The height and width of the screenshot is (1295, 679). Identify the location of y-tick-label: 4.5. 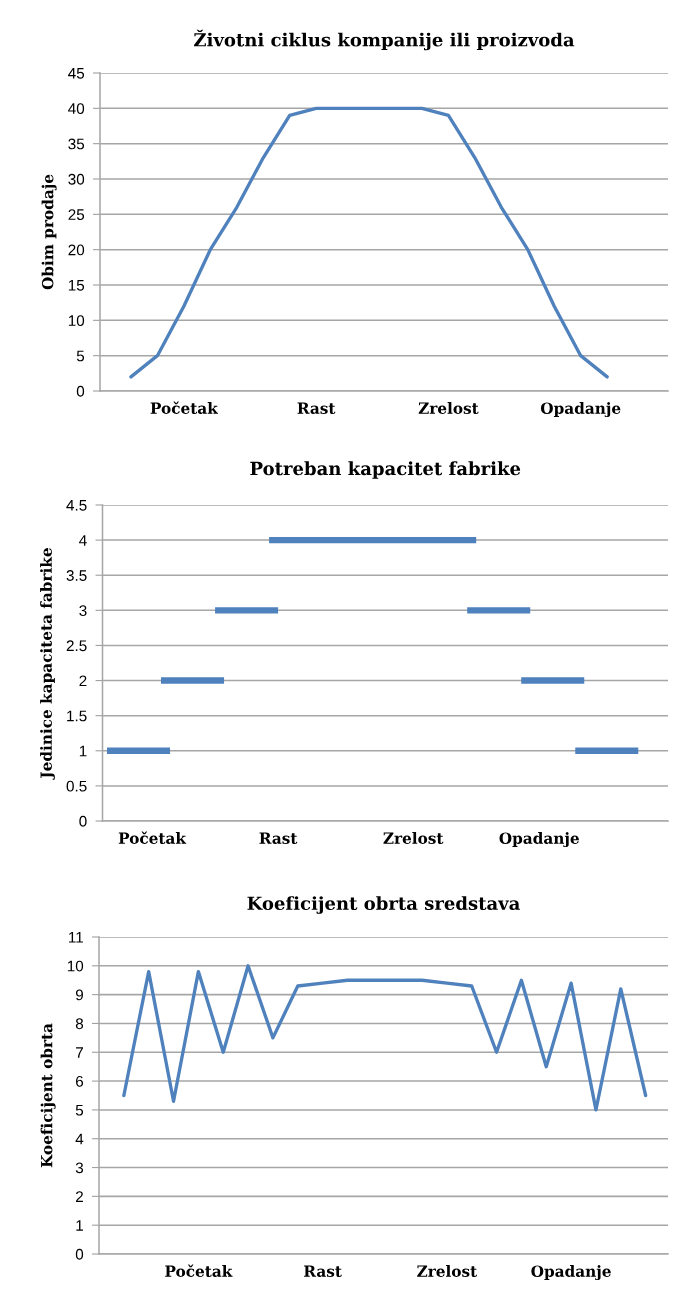
(76, 505).